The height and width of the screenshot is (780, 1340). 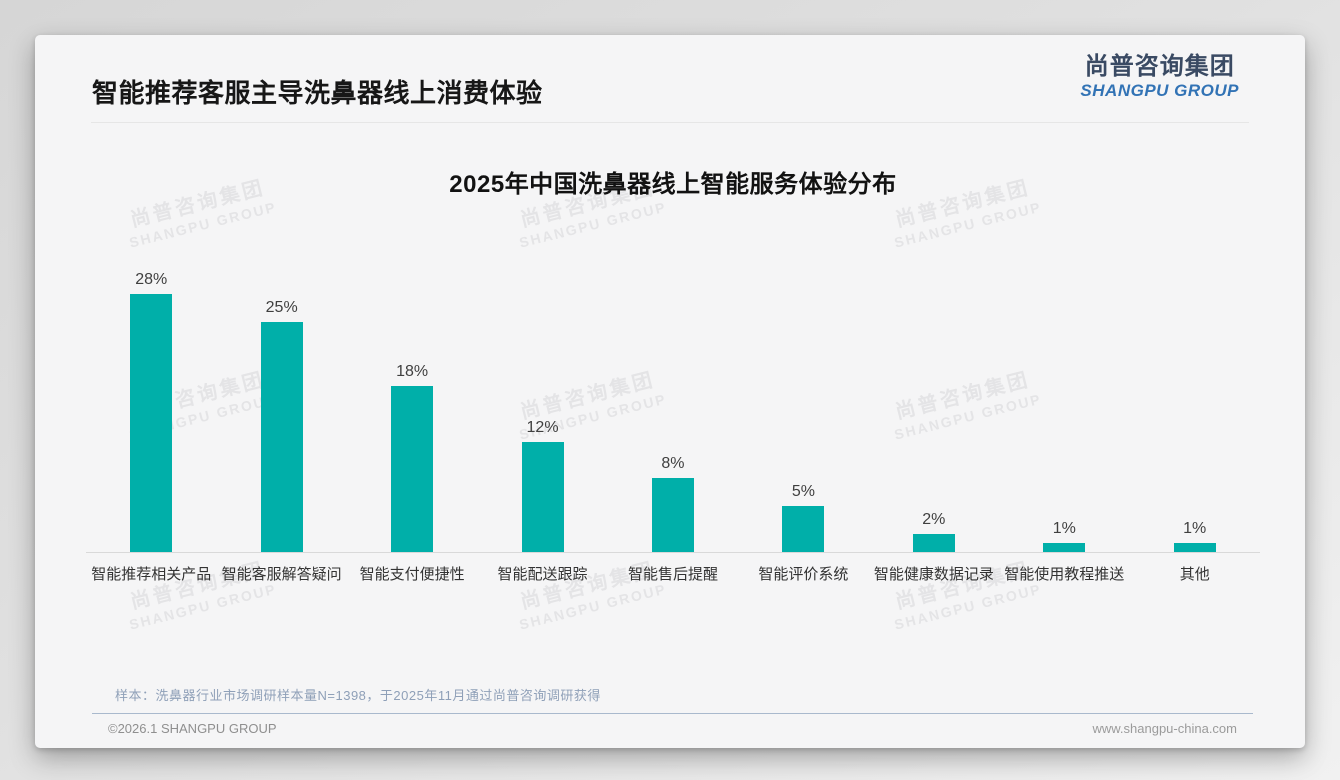 I want to click on category-label: 智能评价系统, so click(x=803, y=574).